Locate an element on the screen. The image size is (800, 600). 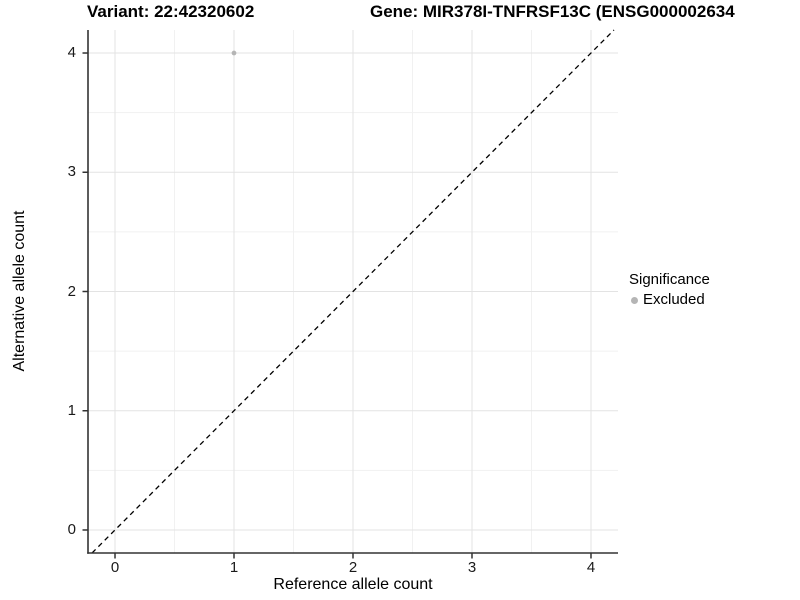
x-tick-label: 1 is located at coordinates (234, 567).